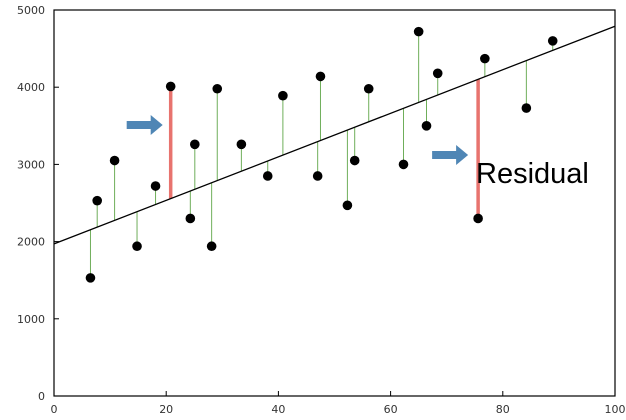 This screenshot has width=626, height=420. Describe the element at coordinates (278, 409) in the screenshot. I see `x-tick-label: 40` at that location.